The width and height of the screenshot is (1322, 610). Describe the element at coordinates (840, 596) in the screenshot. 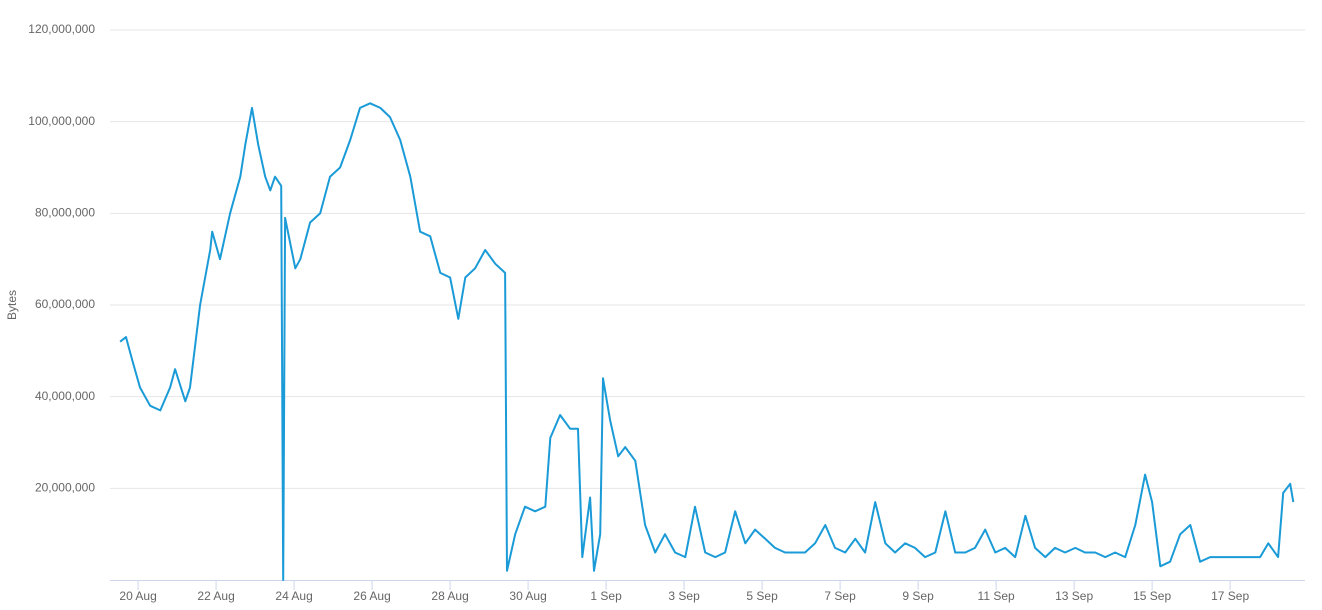

I see `x-tick-label: 7 Sep` at that location.